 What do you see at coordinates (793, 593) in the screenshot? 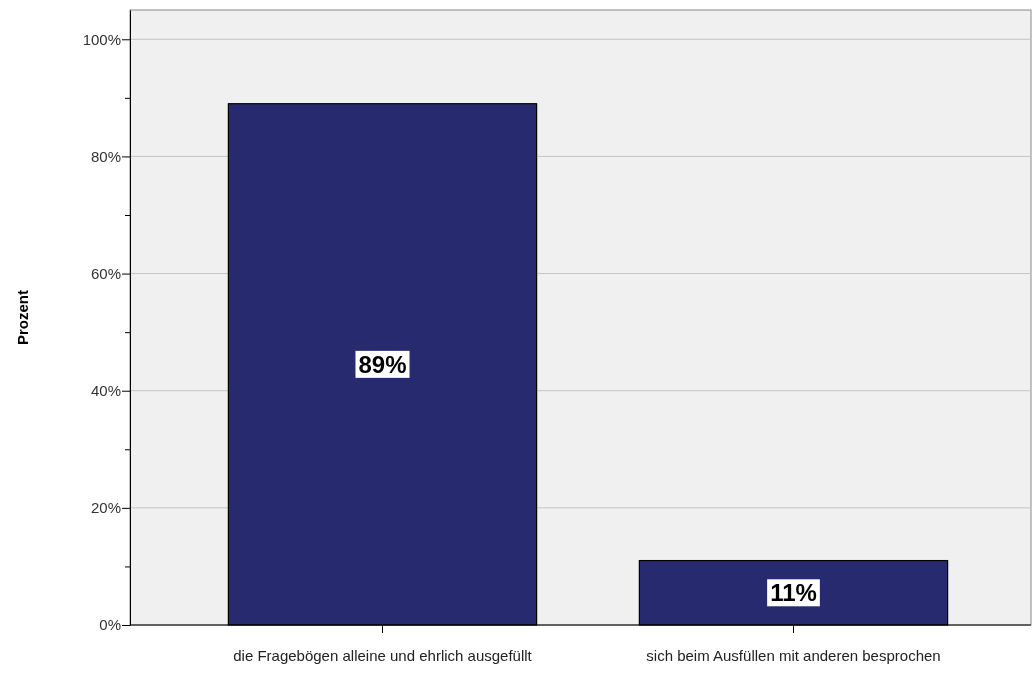
I see `data-label: 11%` at bounding box center [793, 593].